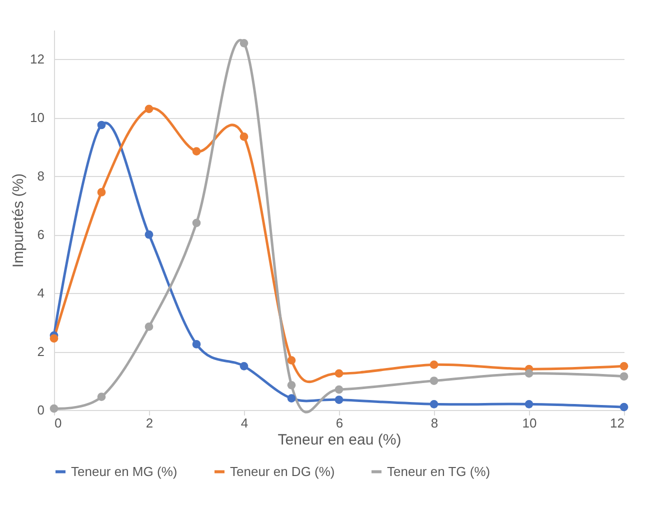 The width and height of the screenshot is (652, 526). Describe the element at coordinates (244, 423) in the screenshot. I see `x-tick-label: 4` at that location.